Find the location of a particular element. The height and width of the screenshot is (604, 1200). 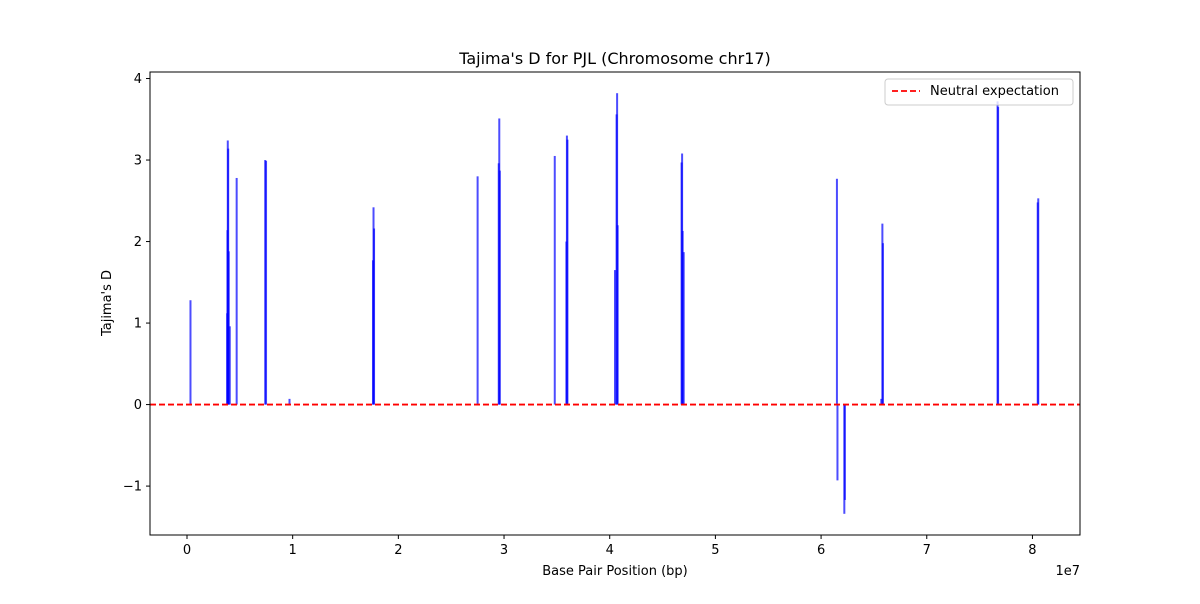

x-tick-label: 2 is located at coordinates (398, 550).